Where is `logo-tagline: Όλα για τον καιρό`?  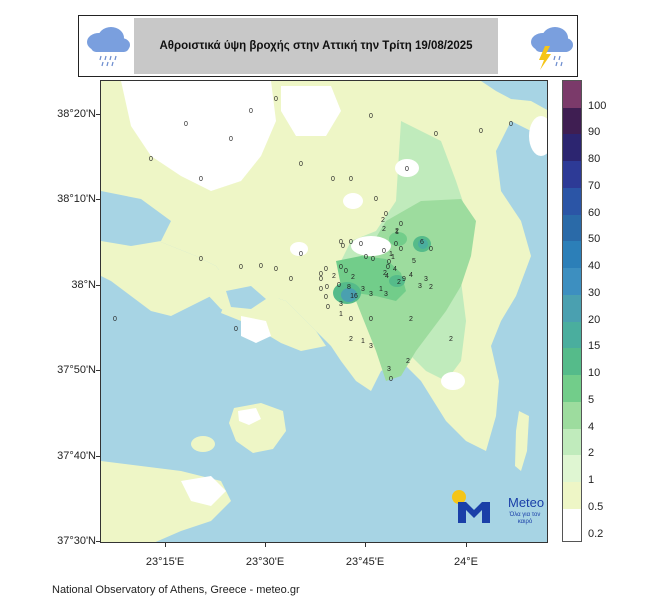 logo-tagline: Όλα για τον καιρό is located at coordinates (525, 518).